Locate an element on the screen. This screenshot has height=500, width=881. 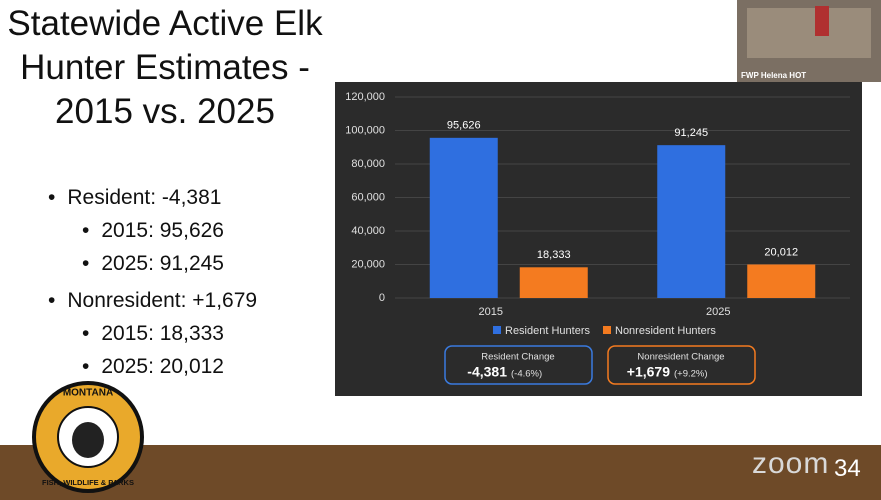
change-box-value: +1,679 is located at coordinates (648, 372).